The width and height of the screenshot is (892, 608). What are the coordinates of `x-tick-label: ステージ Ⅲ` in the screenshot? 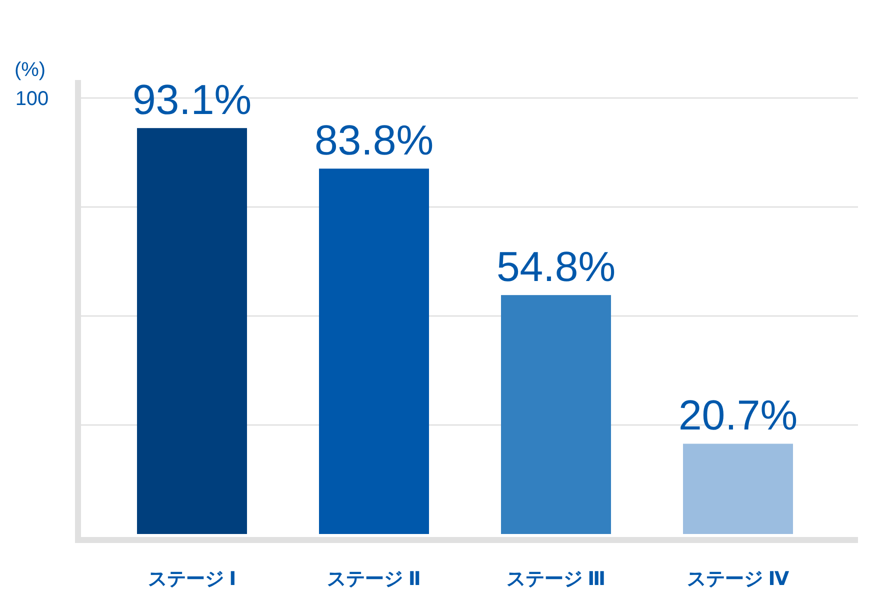 It's located at (556, 579).